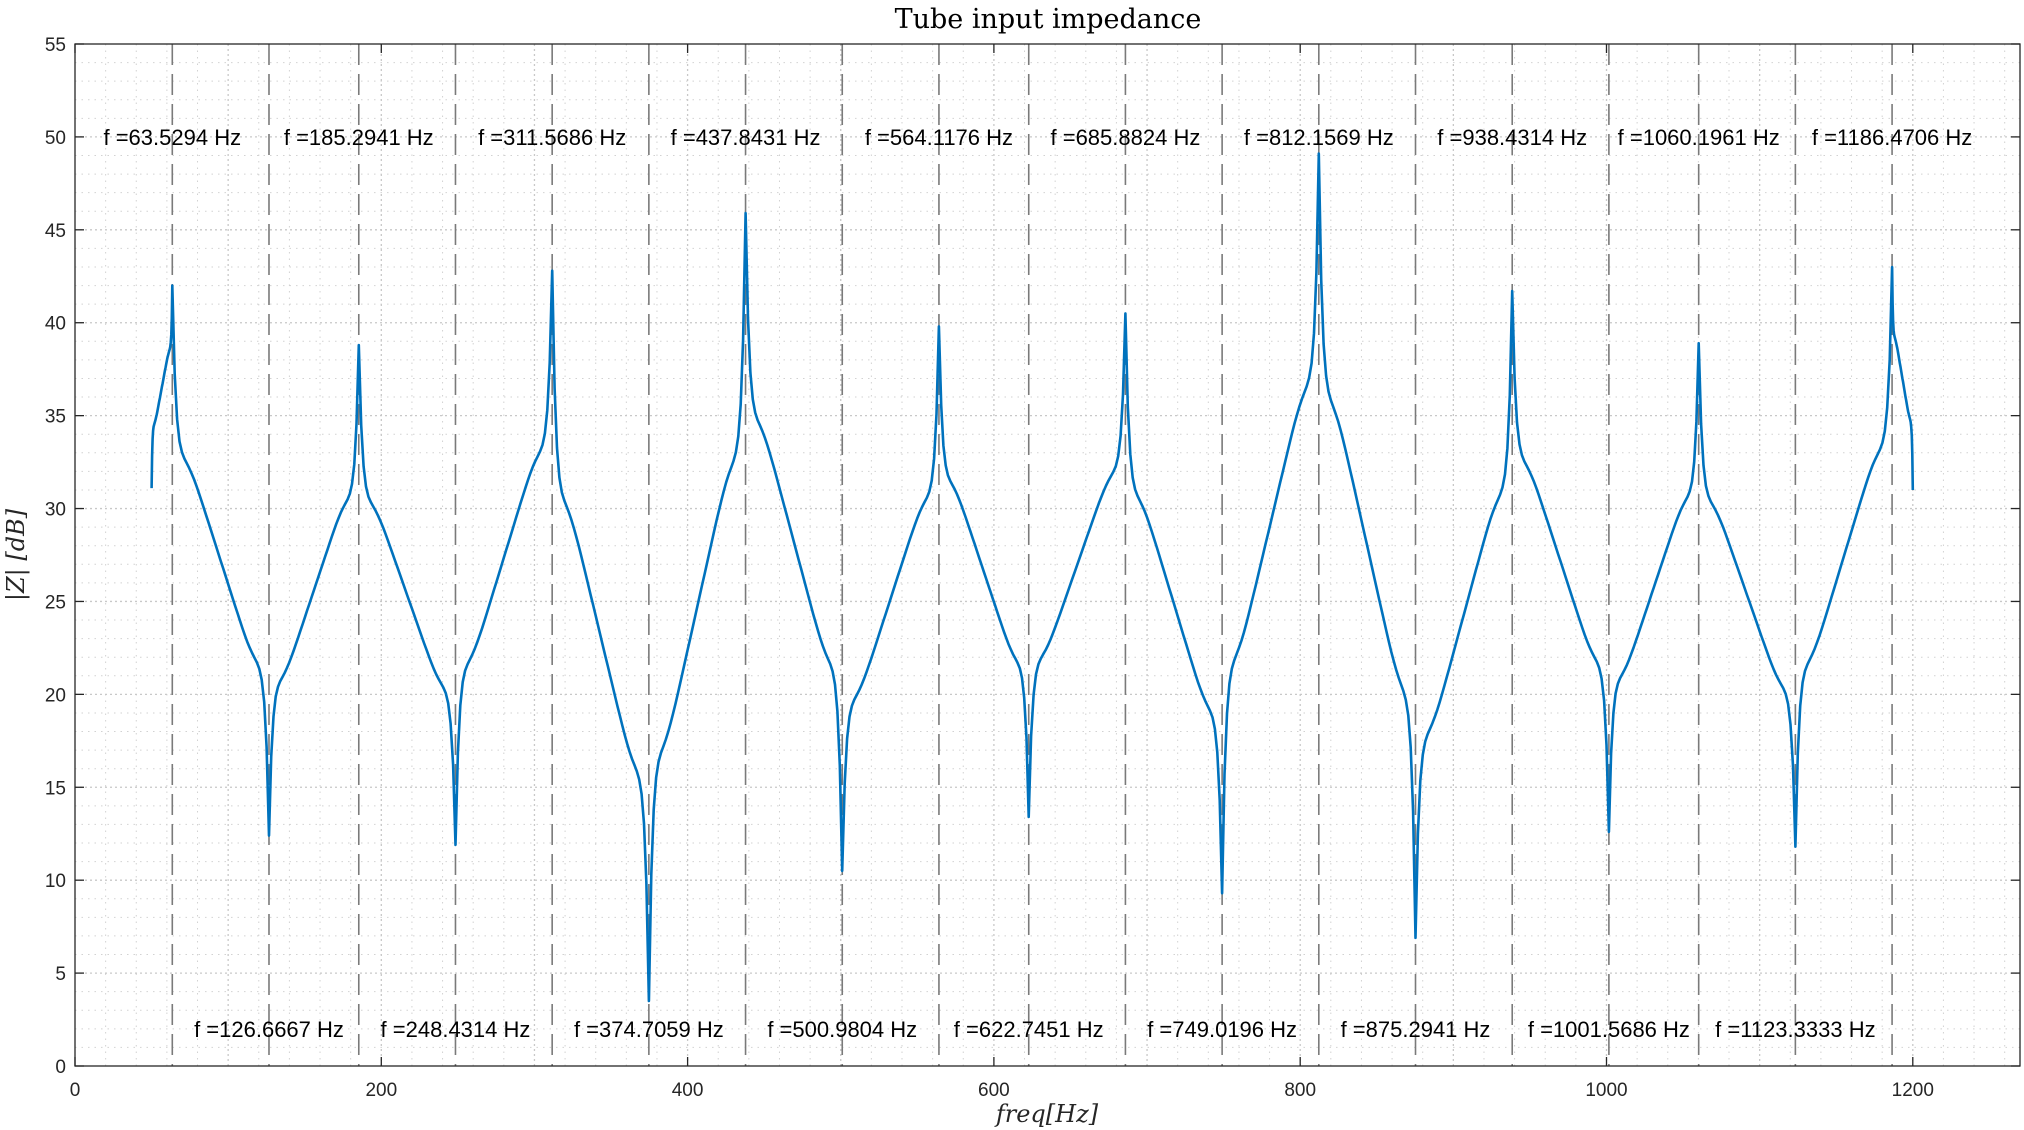 Image resolution: width=2024 pixels, height=1130 pixels. Describe the element at coordinates (60, 1067) in the screenshot. I see `y-tick-label: 0` at that location.